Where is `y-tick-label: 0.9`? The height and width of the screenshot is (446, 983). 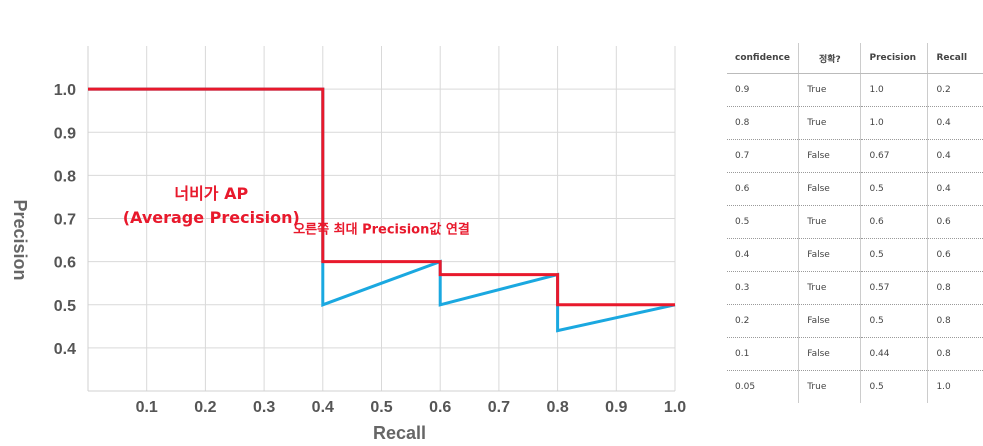
y-tick-label: 0.9 is located at coordinates (65, 133).